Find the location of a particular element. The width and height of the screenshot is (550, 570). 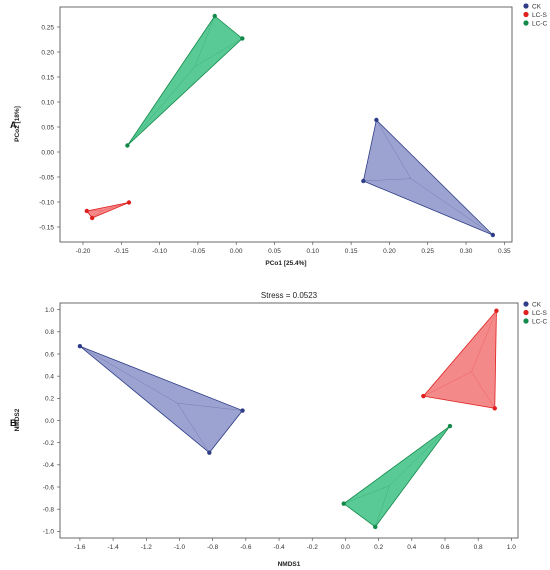

x-tick-label: 1.0 is located at coordinates (511, 547).